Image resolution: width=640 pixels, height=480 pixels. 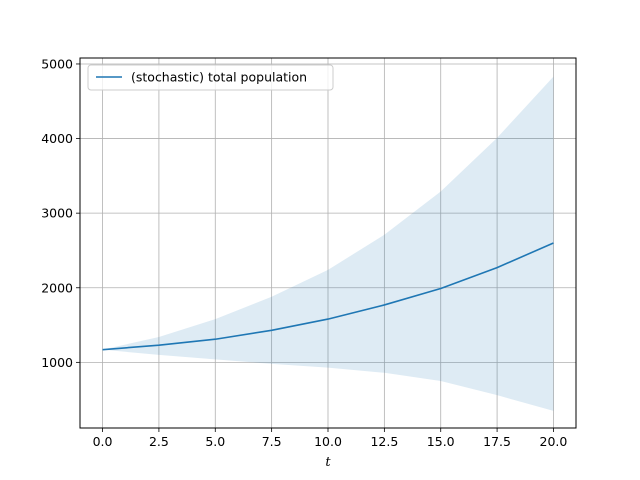 What do you see at coordinates (384, 441) in the screenshot?
I see `x-tick-label: 12.5` at bounding box center [384, 441].